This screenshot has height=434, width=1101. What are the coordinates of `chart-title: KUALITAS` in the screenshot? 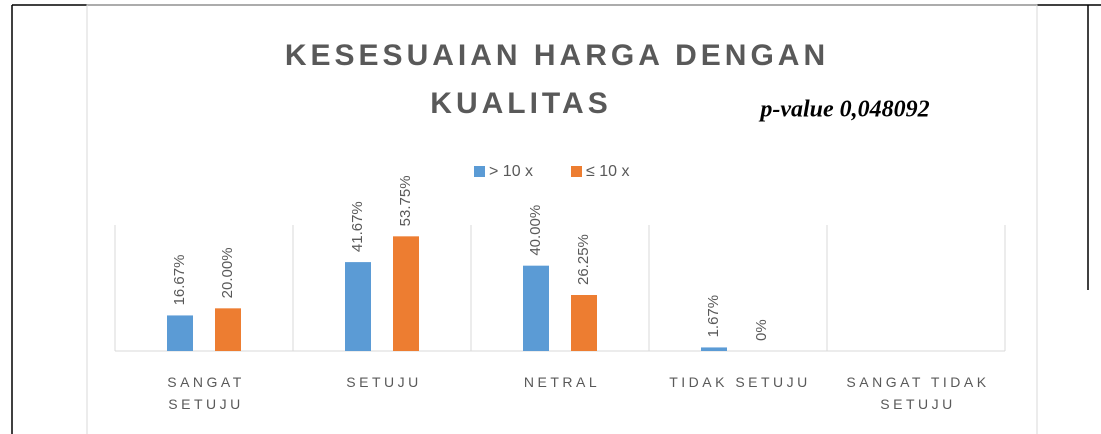 It's located at (520, 103).